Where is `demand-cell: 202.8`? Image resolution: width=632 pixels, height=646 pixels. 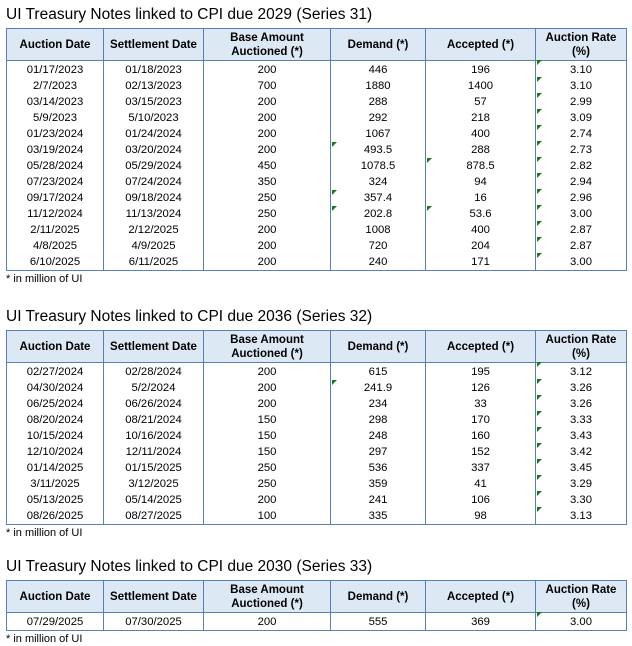
demand-cell: 202.8 is located at coordinates (378, 214).